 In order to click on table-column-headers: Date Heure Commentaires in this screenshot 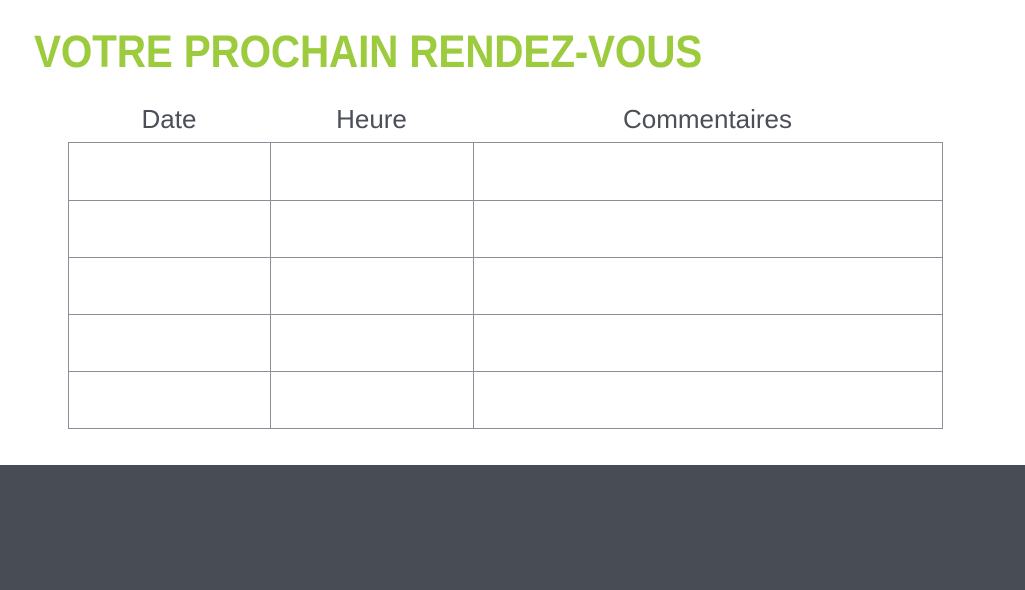, I will do `click(505, 119)`.